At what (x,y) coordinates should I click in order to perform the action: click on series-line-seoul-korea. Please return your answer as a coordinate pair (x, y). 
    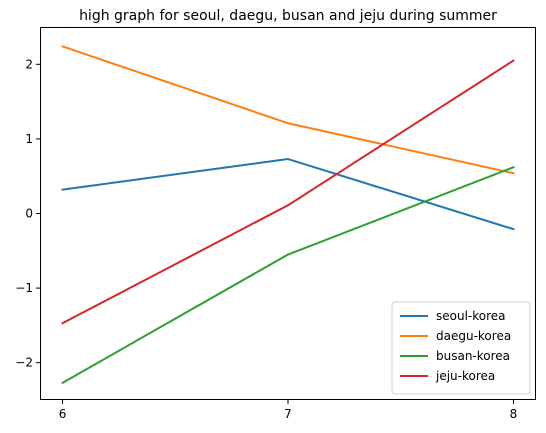
    Looking at the image, I should click on (288, 194).